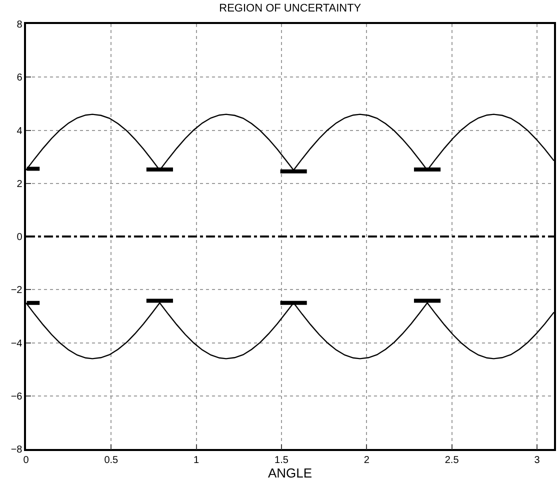 The height and width of the screenshot is (485, 558). I want to click on x-tick-label: 2, so click(367, 460).